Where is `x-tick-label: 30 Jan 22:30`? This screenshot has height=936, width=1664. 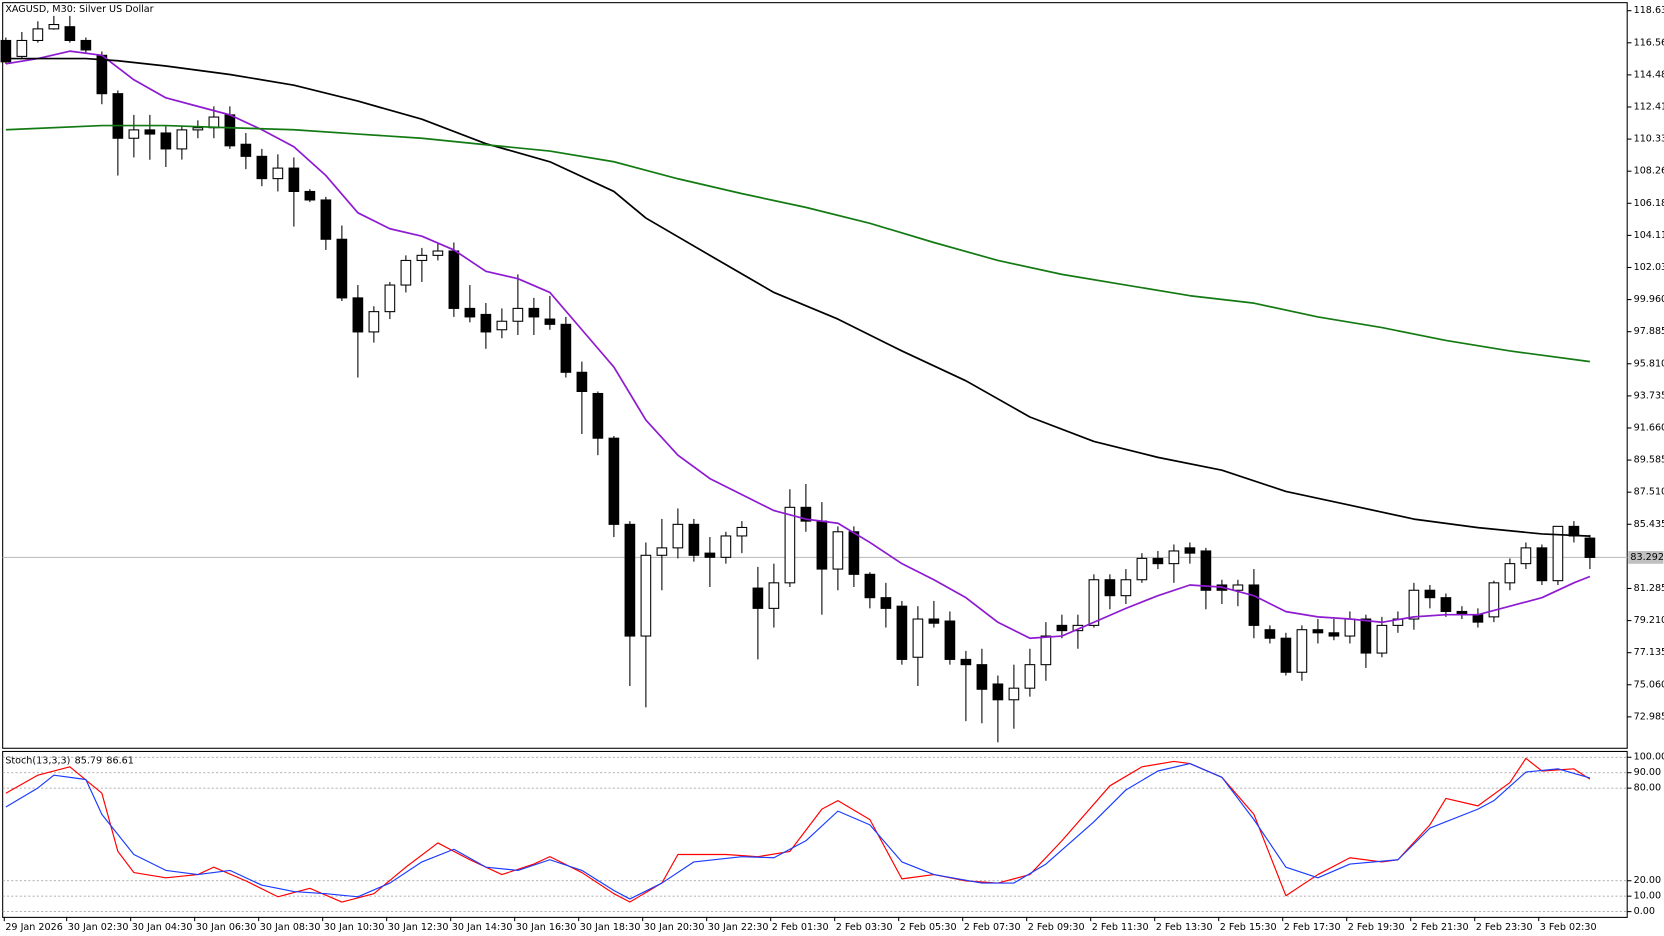 x-tick-label: 30 Jan 22:30 is located at coordinates (738, 927).